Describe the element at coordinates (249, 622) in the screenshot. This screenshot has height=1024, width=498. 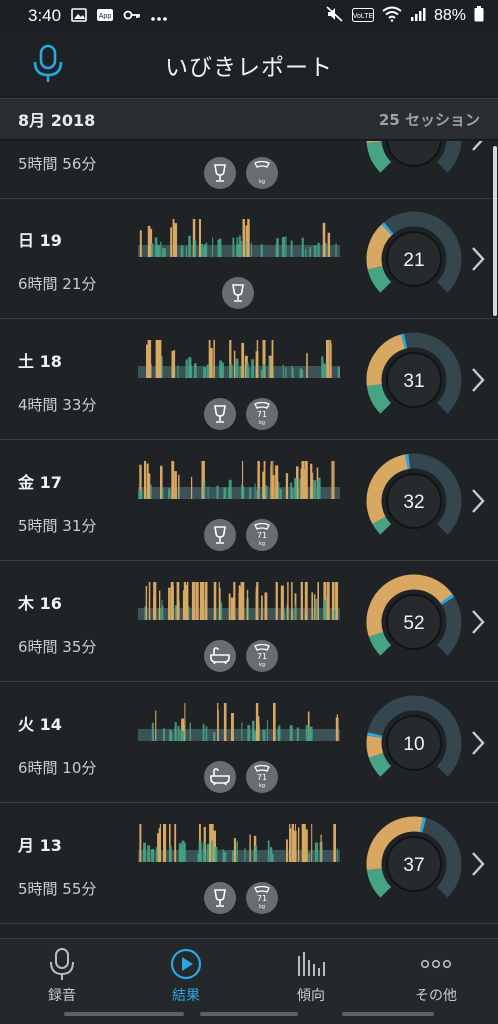
I see `session-row: 木 16 6時間 35分 71 kg 52` at that location.